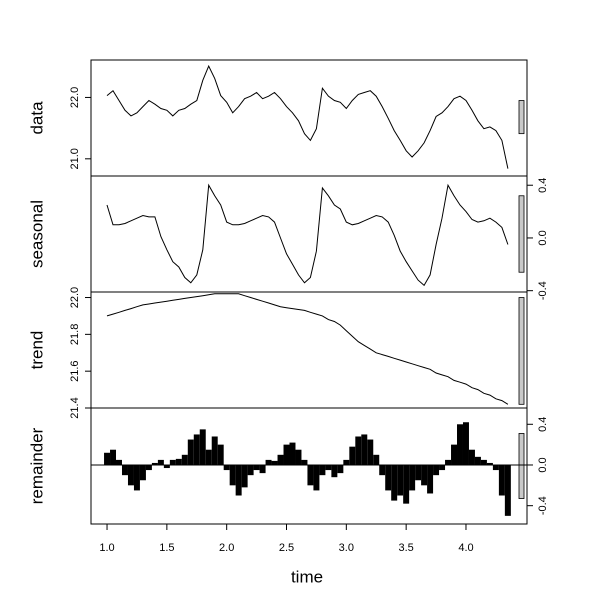 The width and height of the screenshot is (615, 615). I want to click on x-tick-label: 4.0, so click(465, 548).